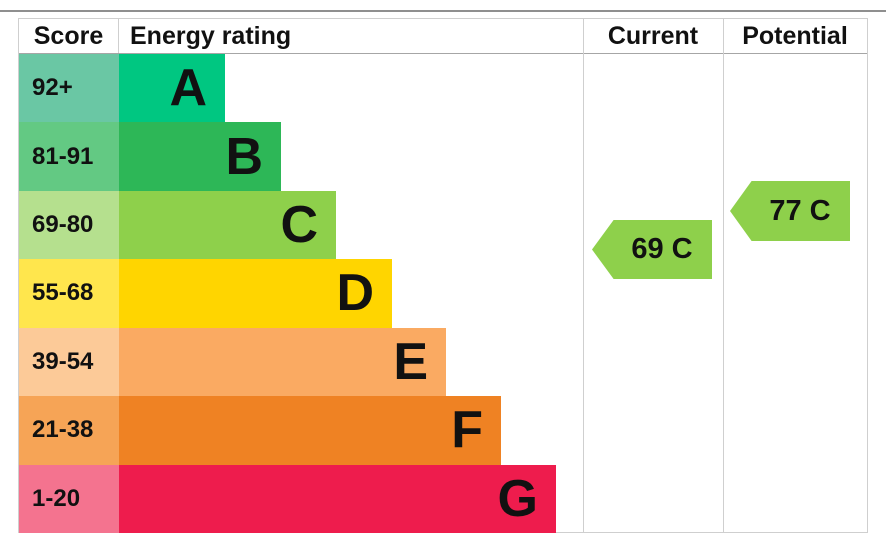  Describe the element at coordinates (583, 275) in the screenshot. I see `column-divider-current` at that location.